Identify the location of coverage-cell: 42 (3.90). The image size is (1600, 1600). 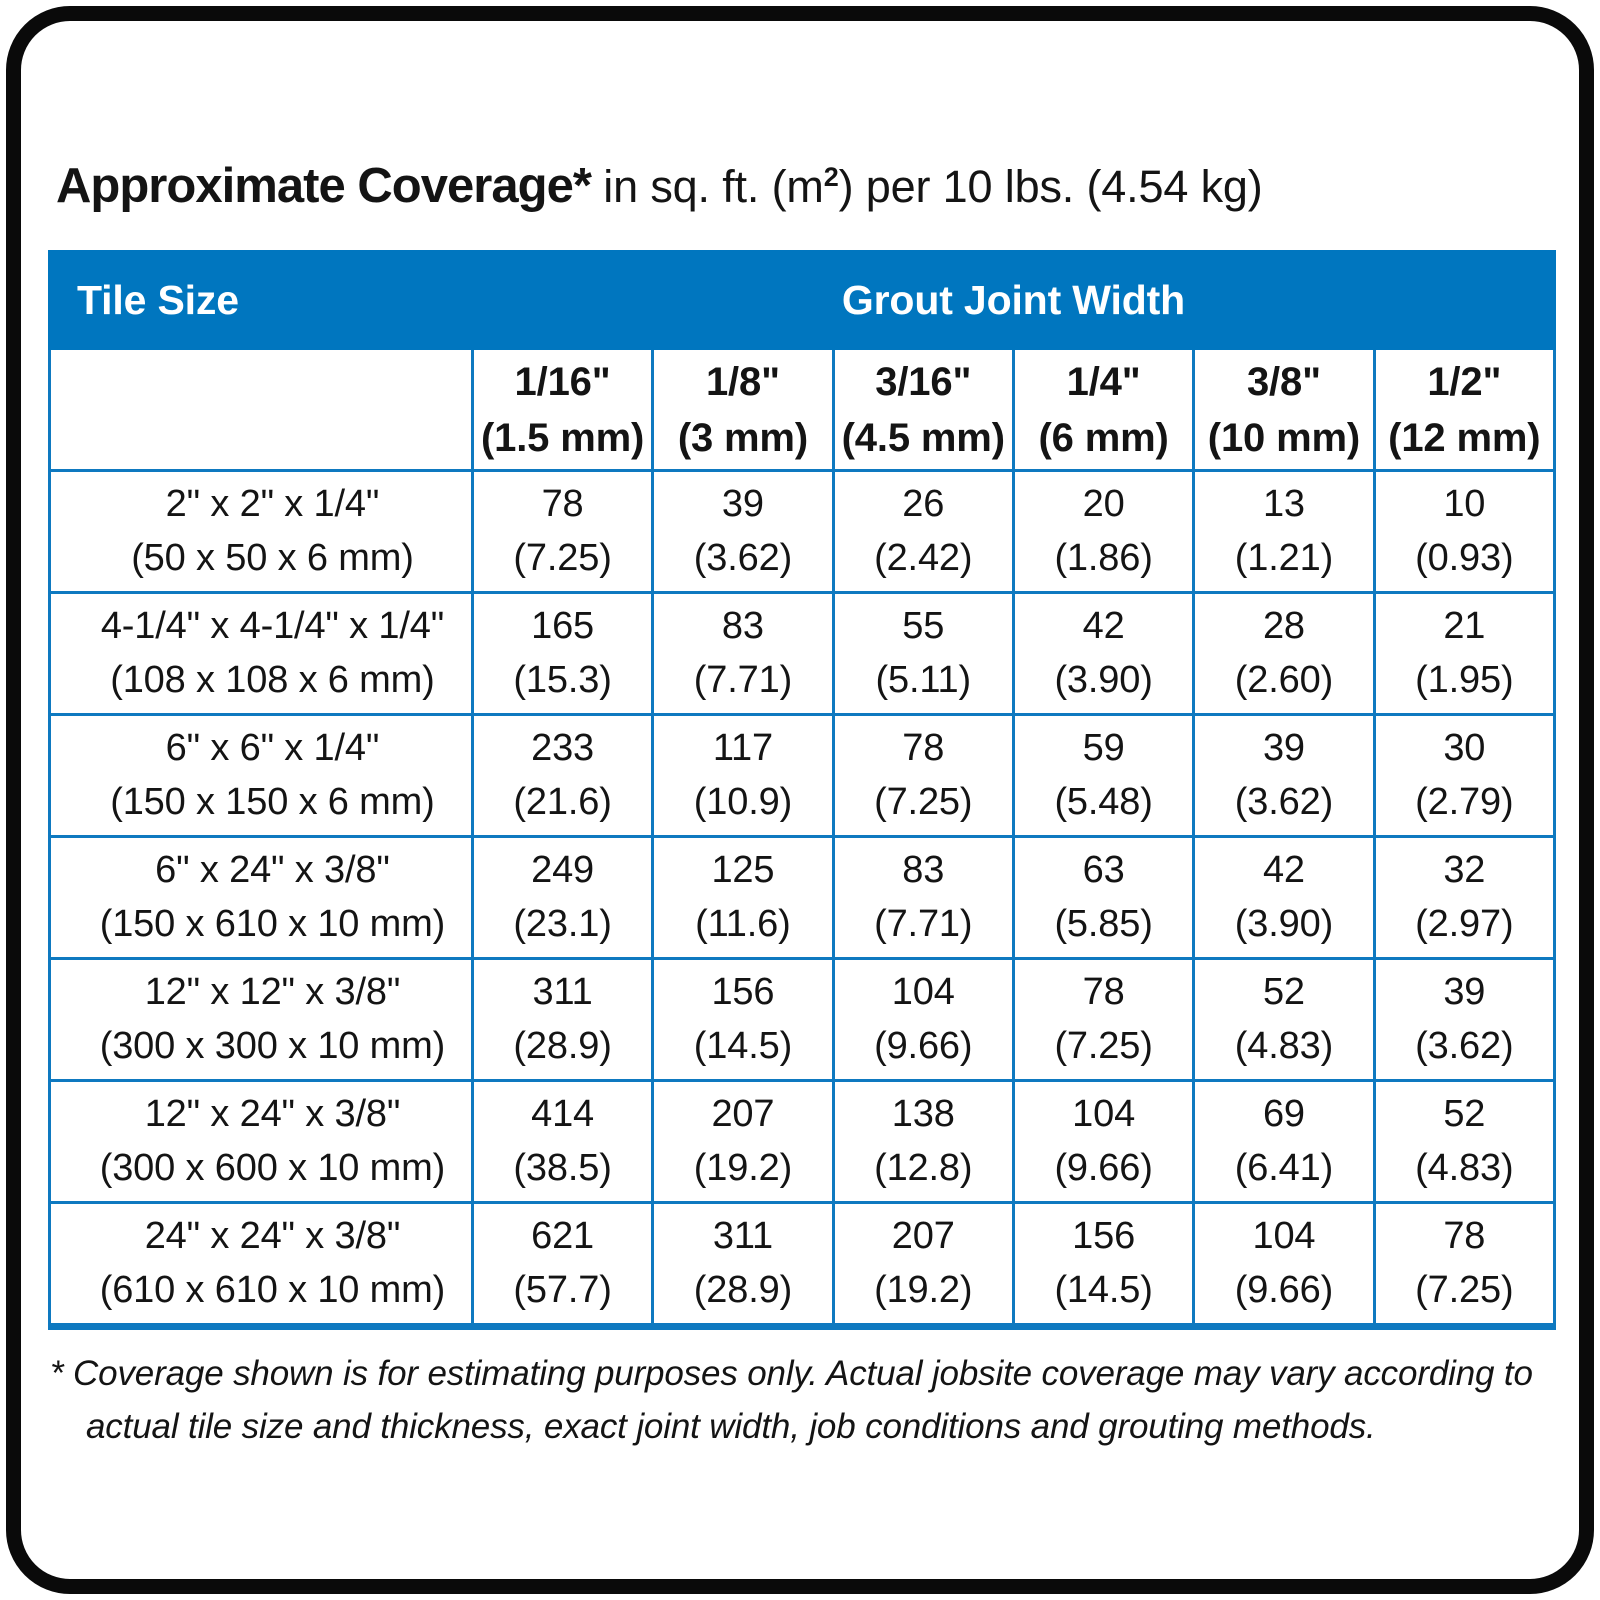
(1284, 897).